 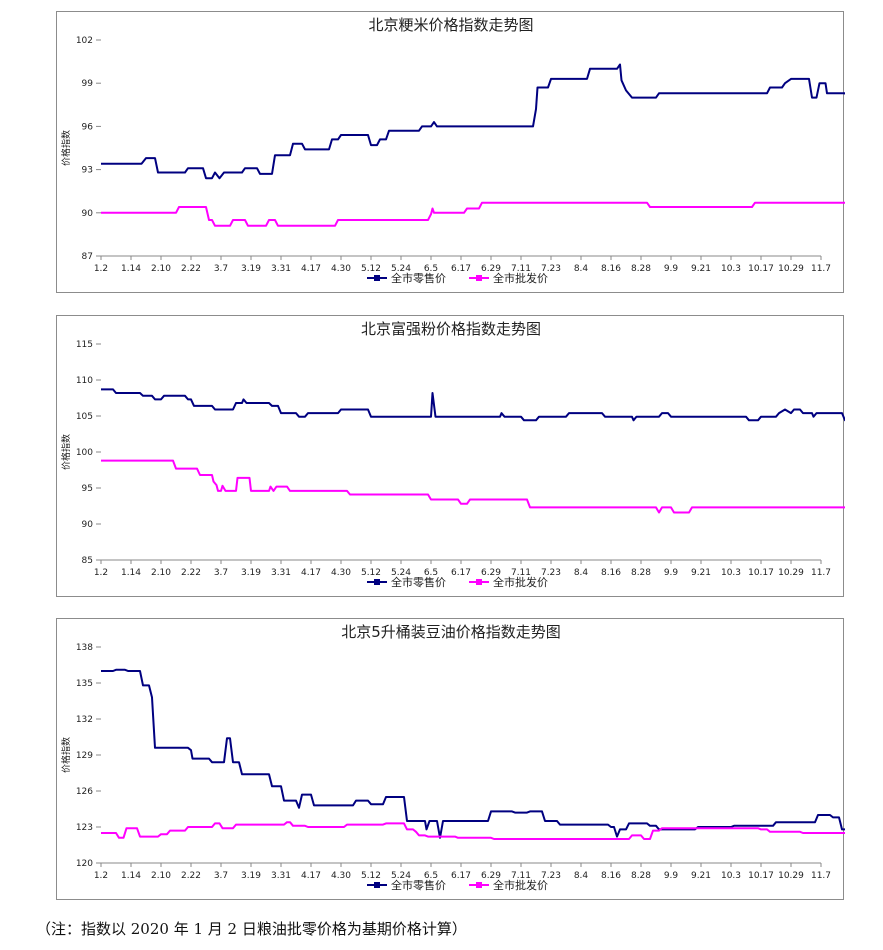 I want to click on y-tick-label: 120, so click(x=84, y=864).